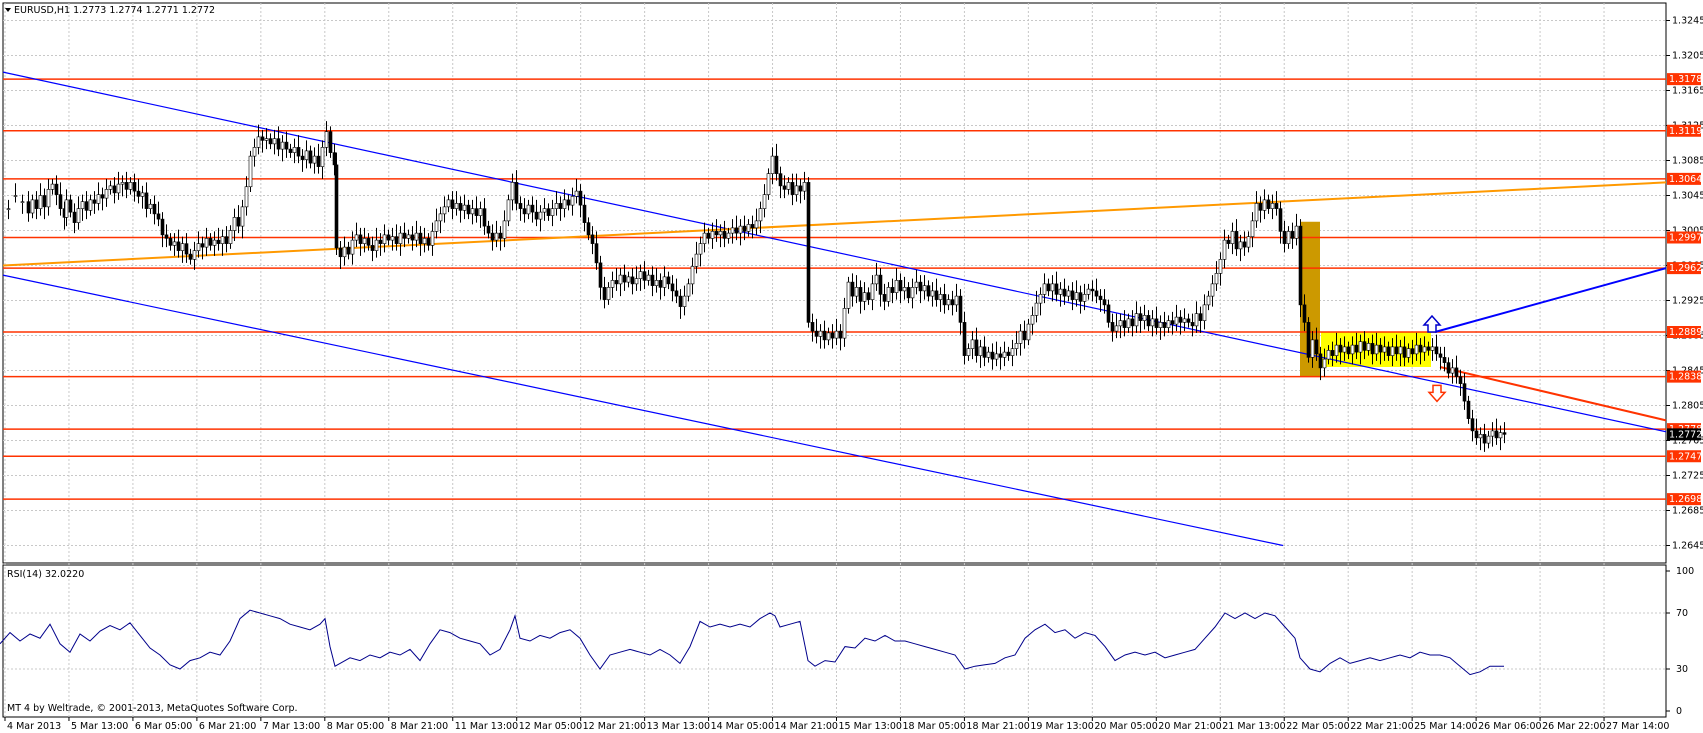  I want to click on rsi-tick-label: 0, so click(1679, 711).